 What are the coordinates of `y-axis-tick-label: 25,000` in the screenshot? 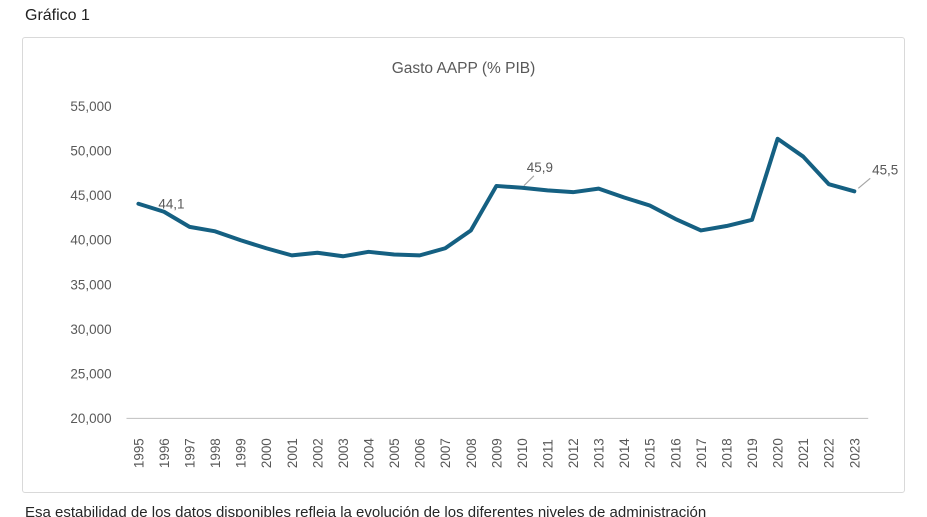 It's located at (90, 373).